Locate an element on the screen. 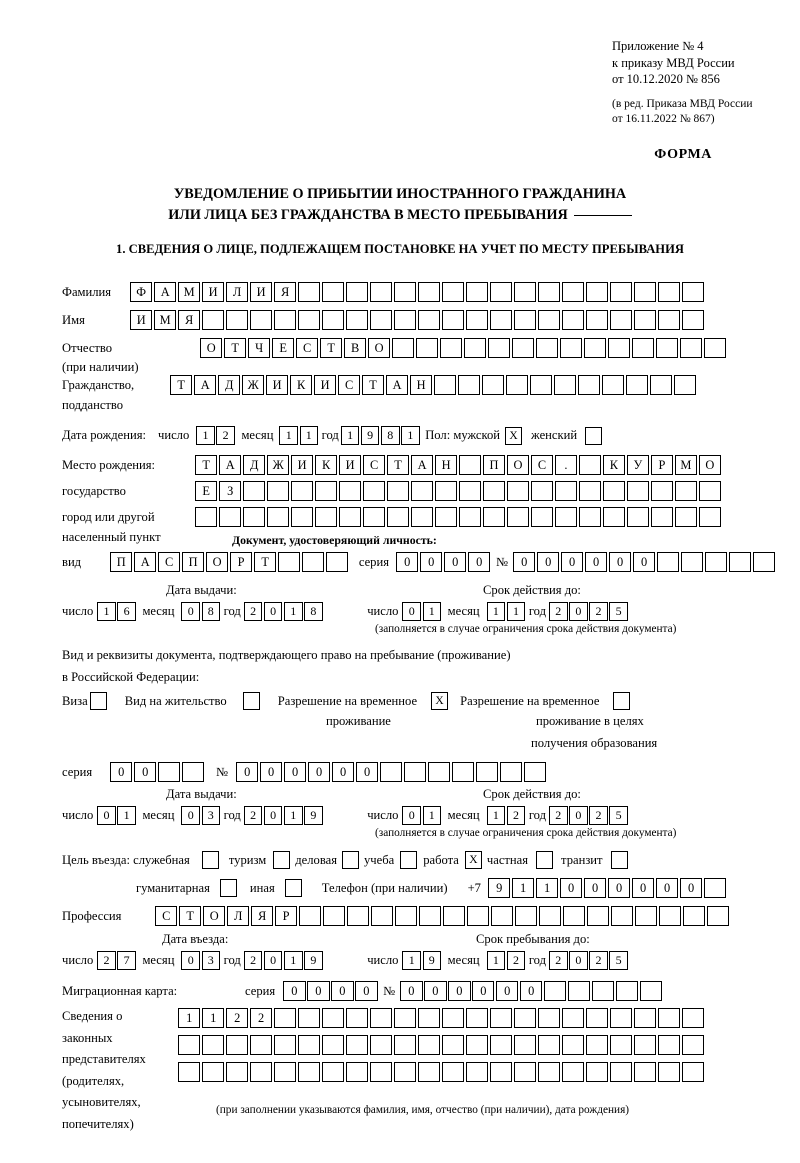 The width and height of the screenshot is (800, 1163). purpose-other-checkbox is located at coordinates (293, 888).